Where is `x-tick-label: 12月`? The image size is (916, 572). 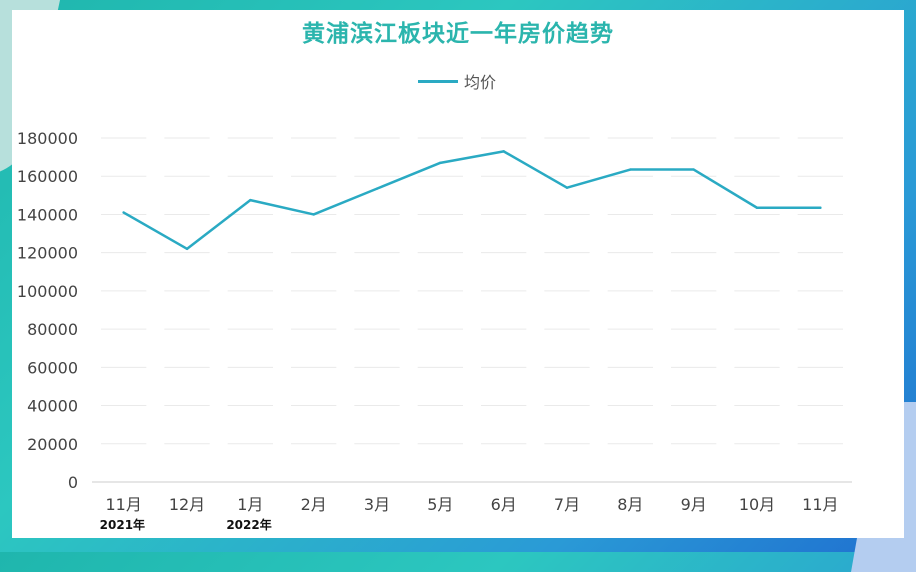
x-tick-label: 12月 is located at coordinates (187, 504).